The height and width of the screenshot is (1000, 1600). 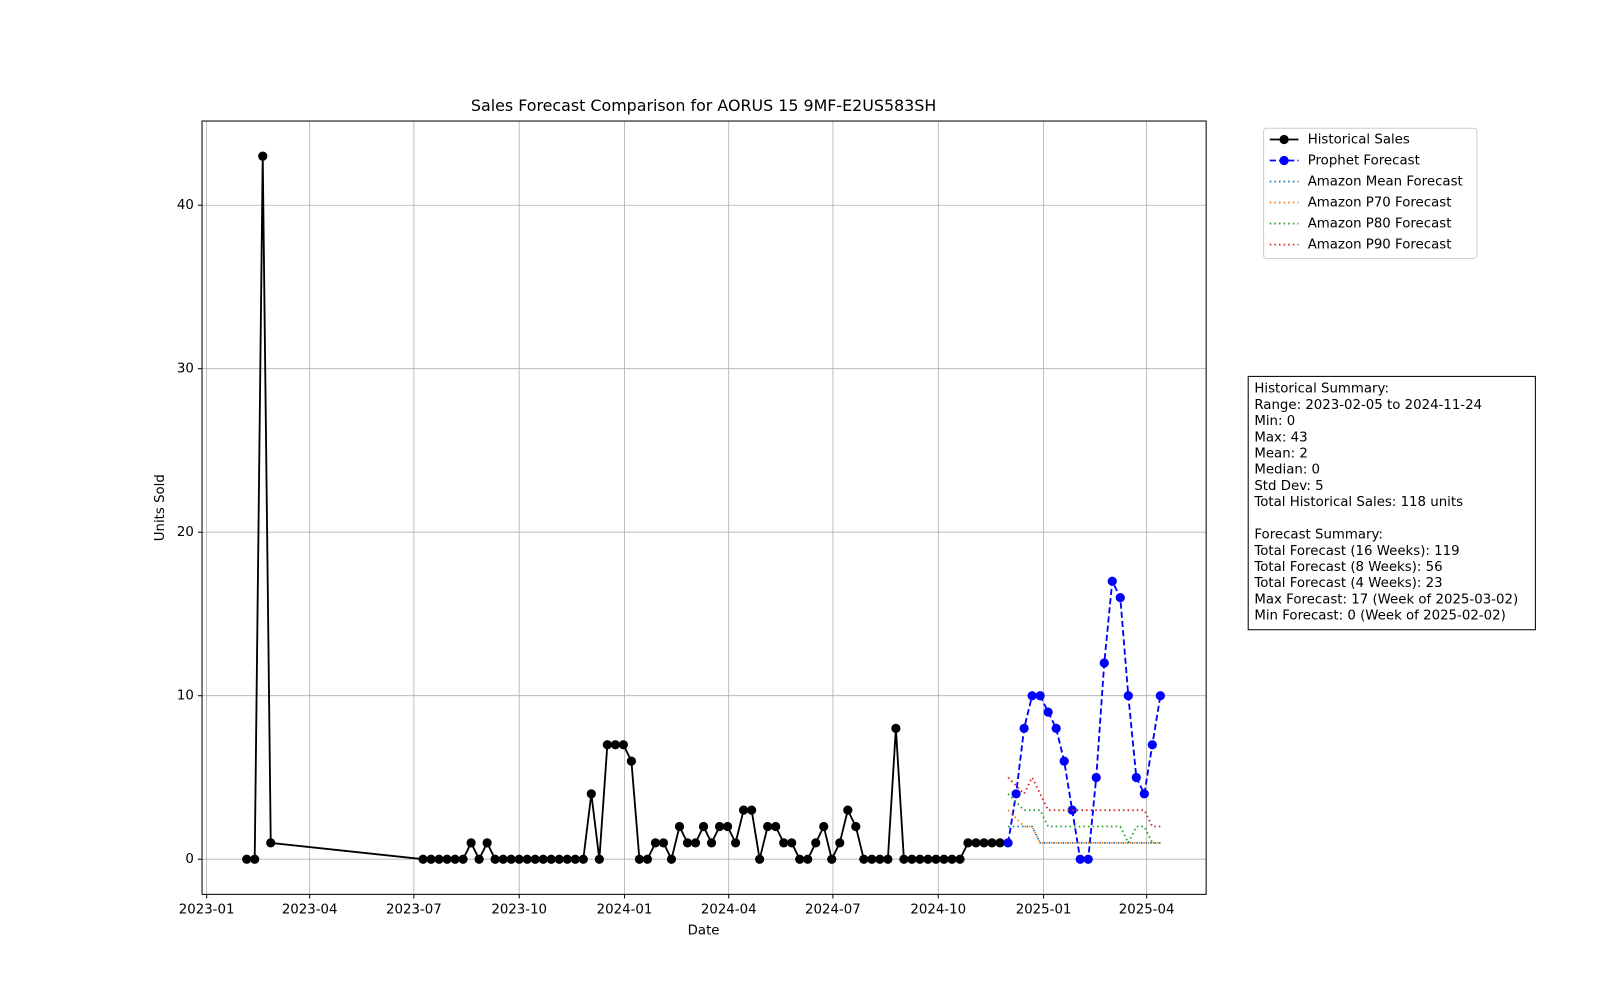 What do you see at coordinates (1280, 437) in the screenshot?
I see `annotation-line: Max: 43` at bounding box center [1280, 437].